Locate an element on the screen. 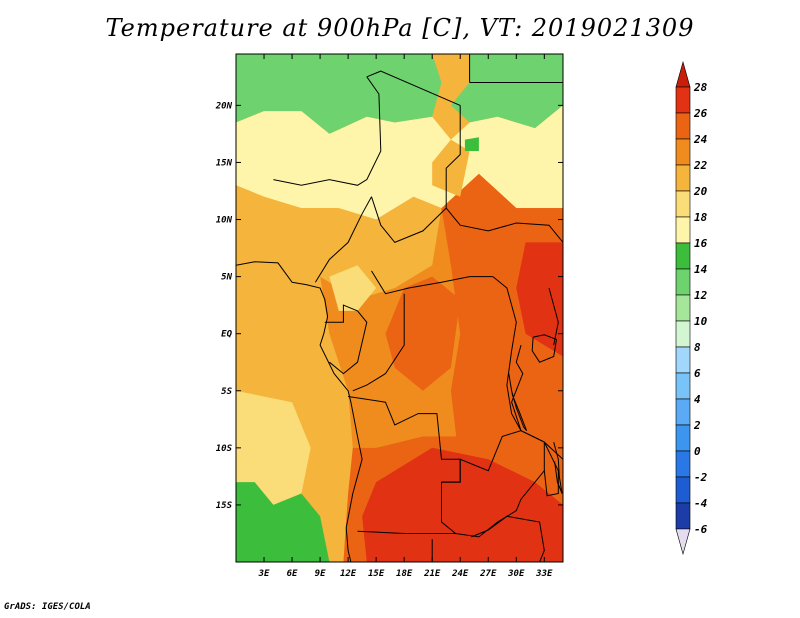  colorbar-label-2: 2 is located at coordinates (697, 425).